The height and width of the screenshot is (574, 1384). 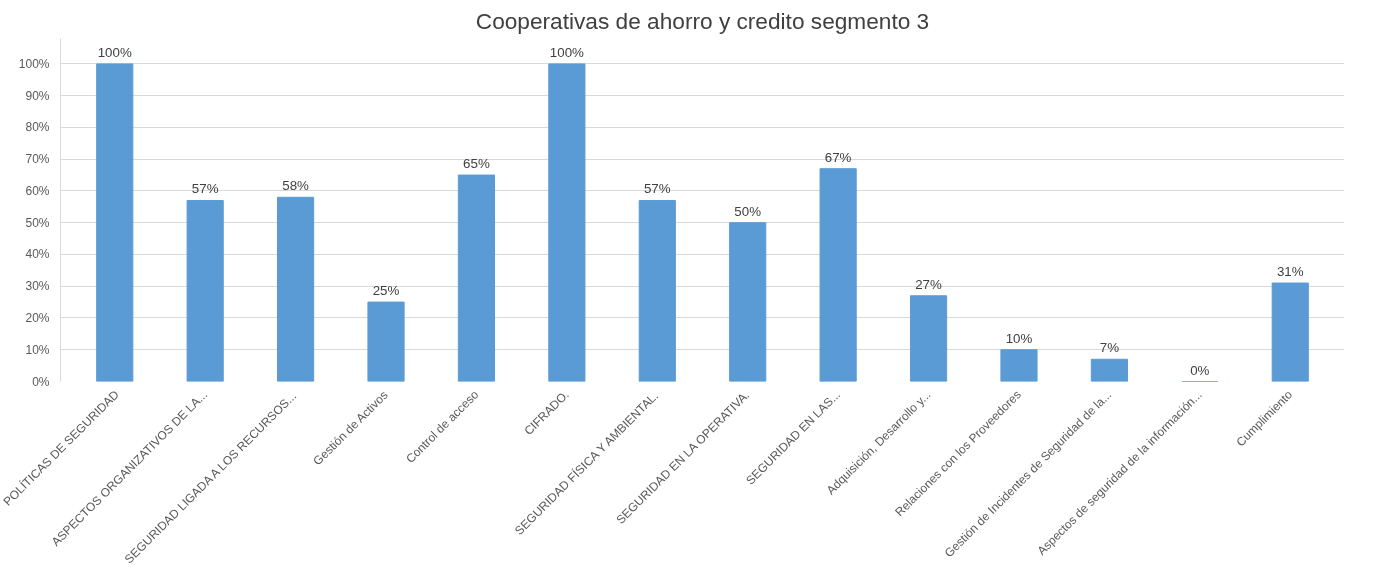 I want to click on data-label: 10%, so click(x=1019, y=338).